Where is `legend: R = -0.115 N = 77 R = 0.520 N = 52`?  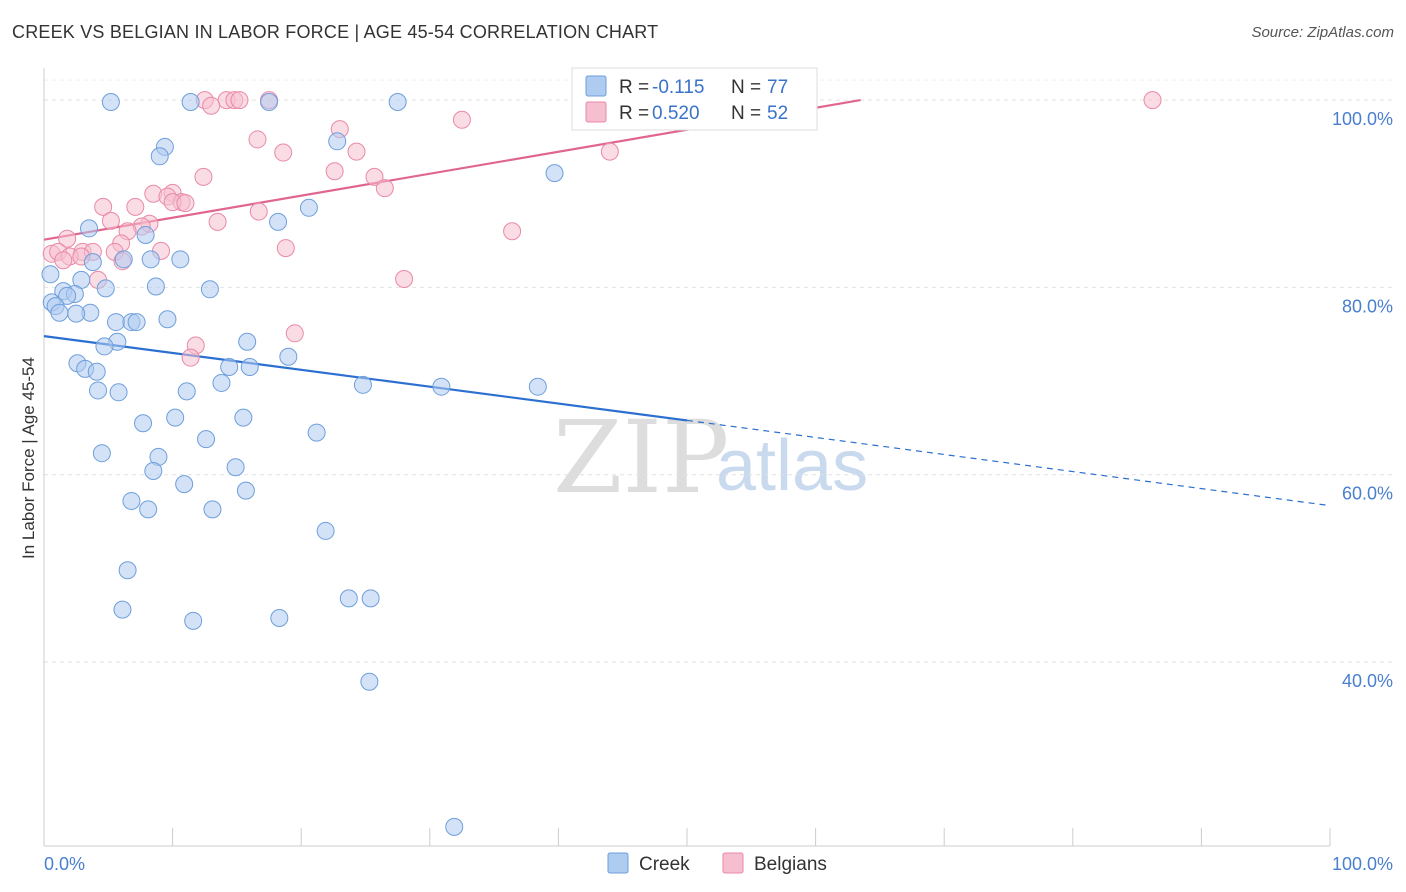 legend: R = -0.115 N = 77 R = 0.520 N = 52 is located at coordinates (694, 99).